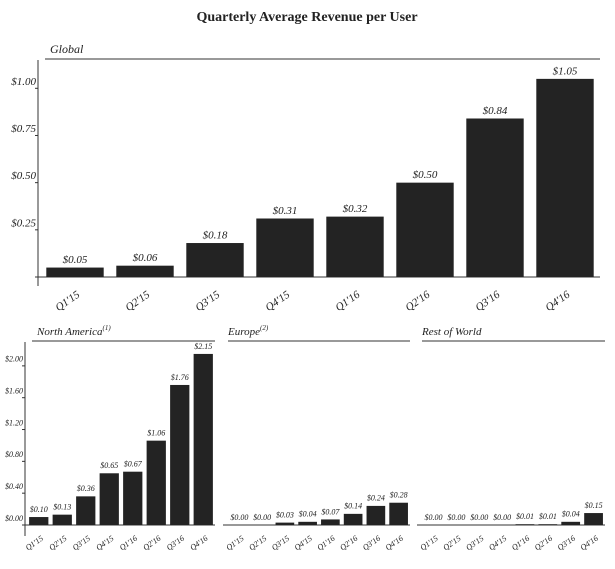 The image size is (615, 569). What do you see at coordinates (376, 498) in the screenshot?
I see `value-label: $0.24` at bounding box center [376, 498].